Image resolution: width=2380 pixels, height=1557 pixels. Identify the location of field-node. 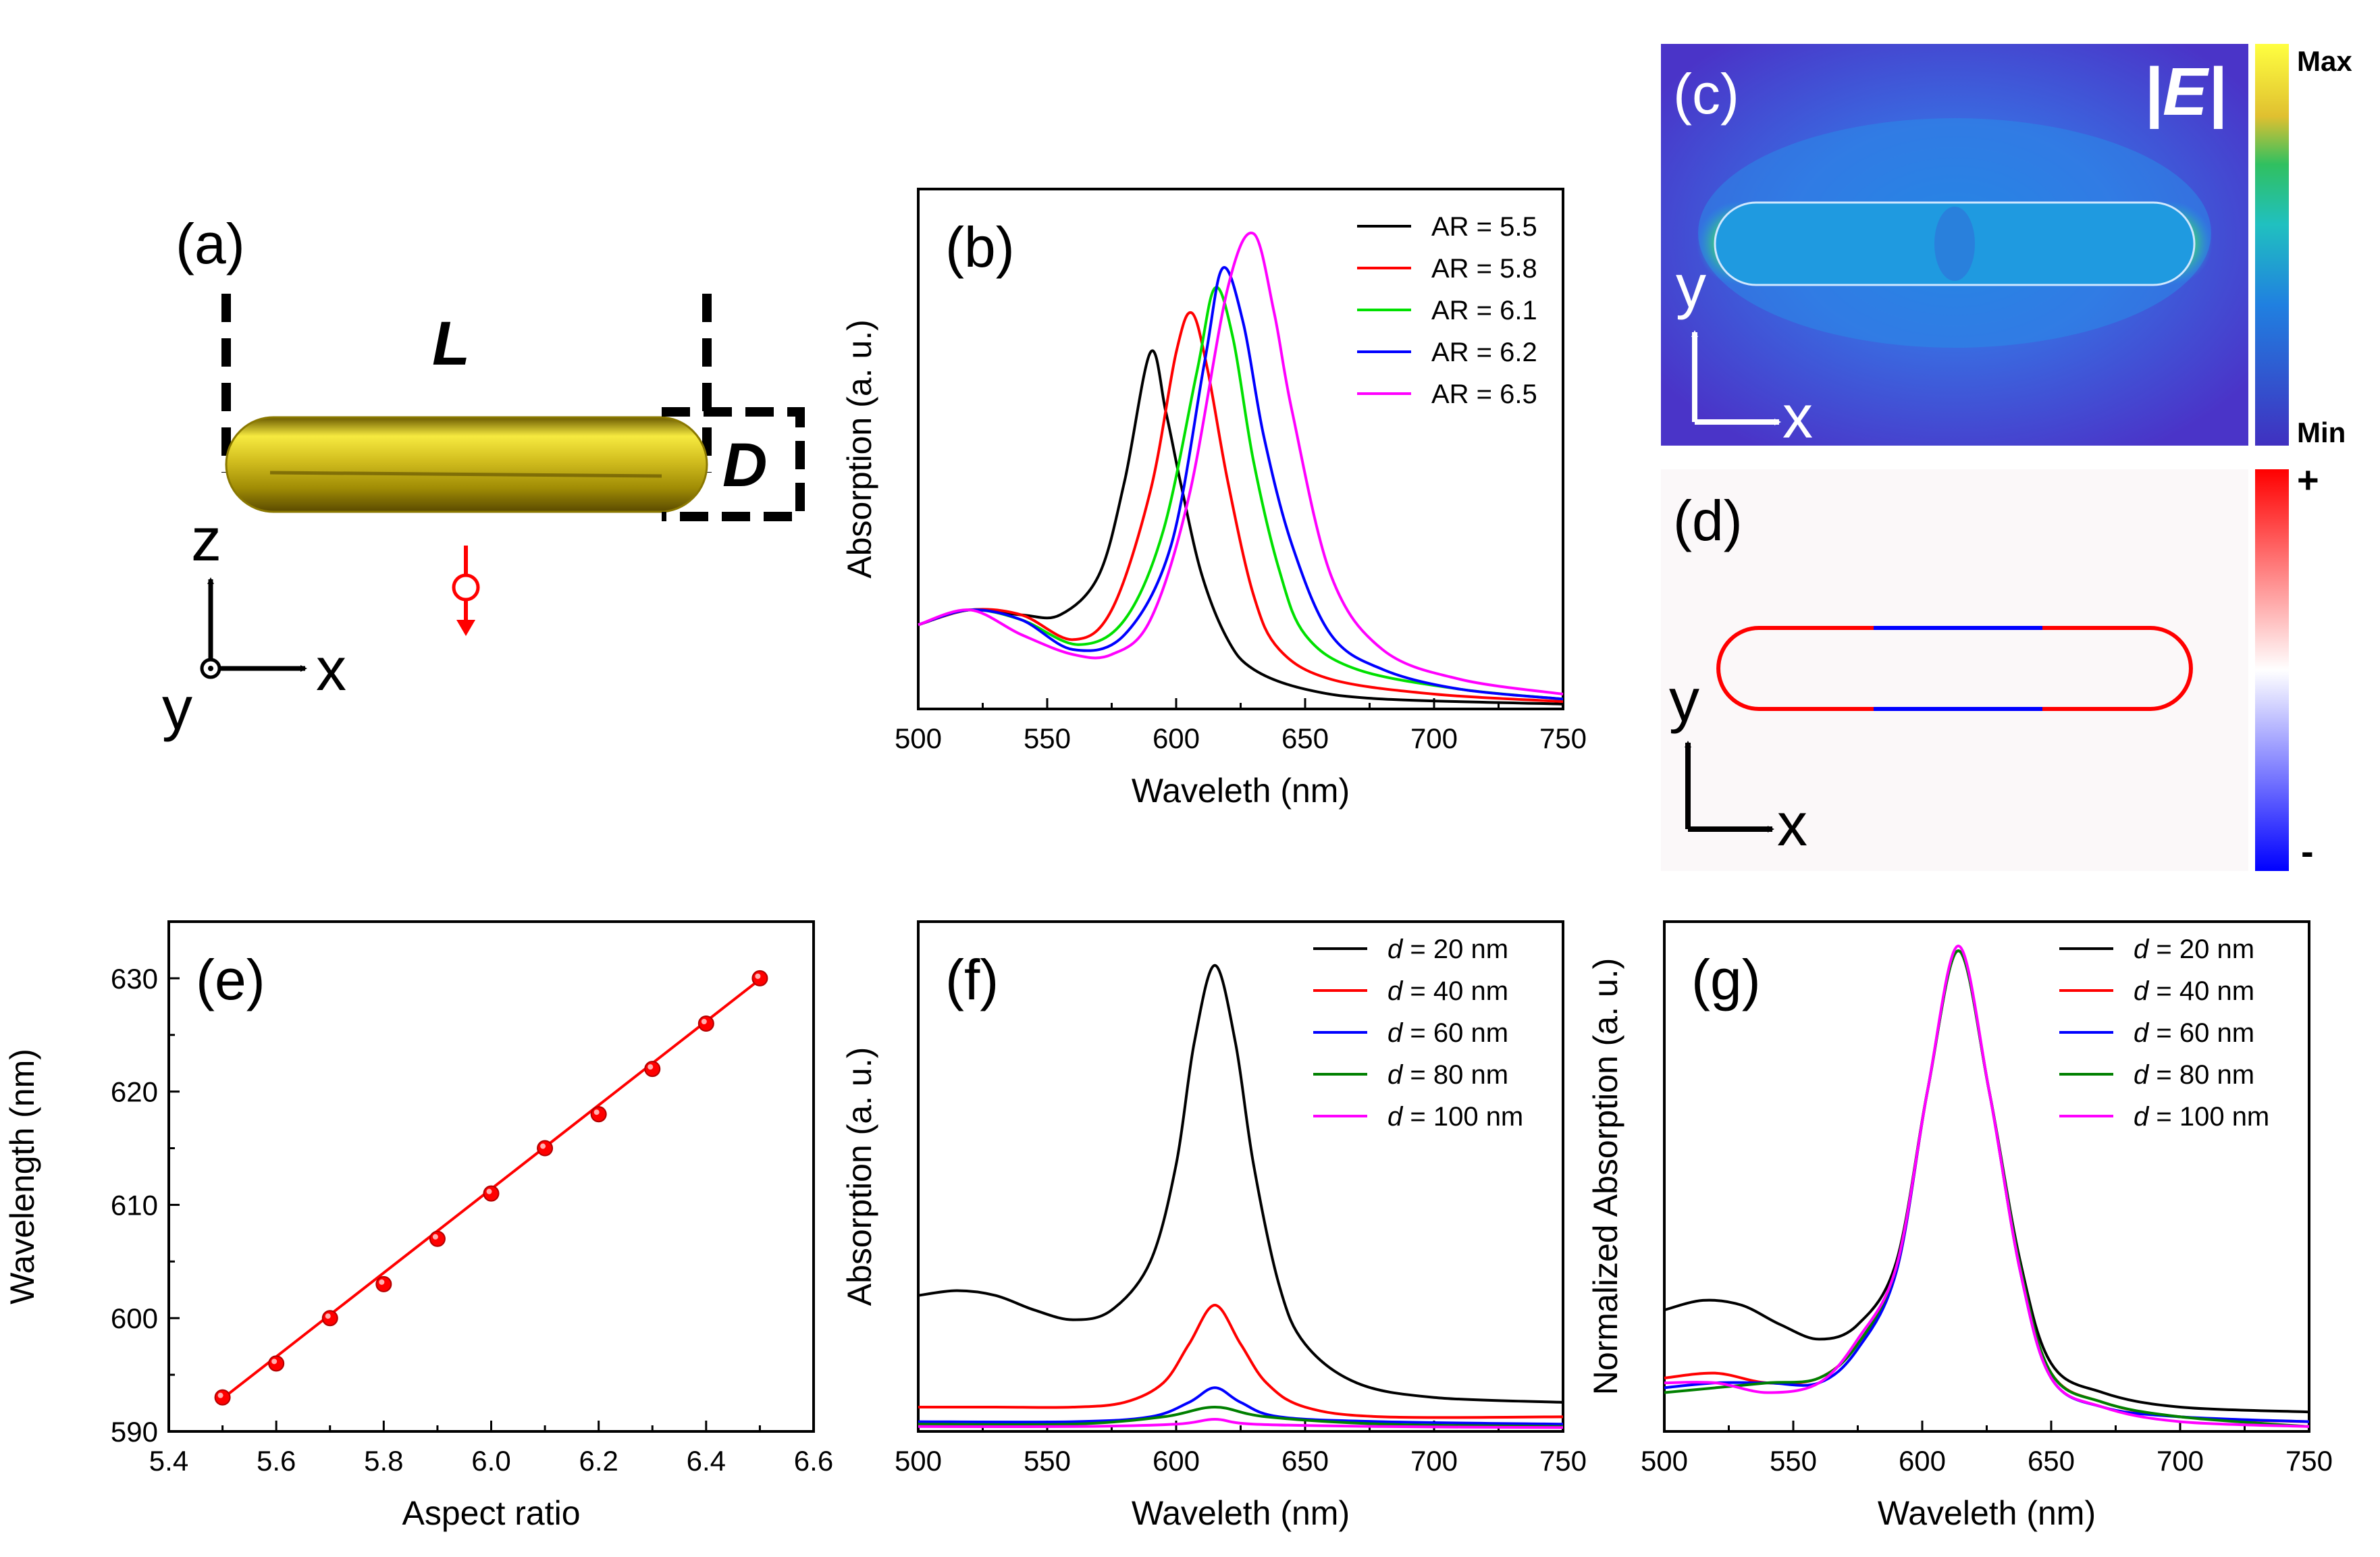
(1955, 244).